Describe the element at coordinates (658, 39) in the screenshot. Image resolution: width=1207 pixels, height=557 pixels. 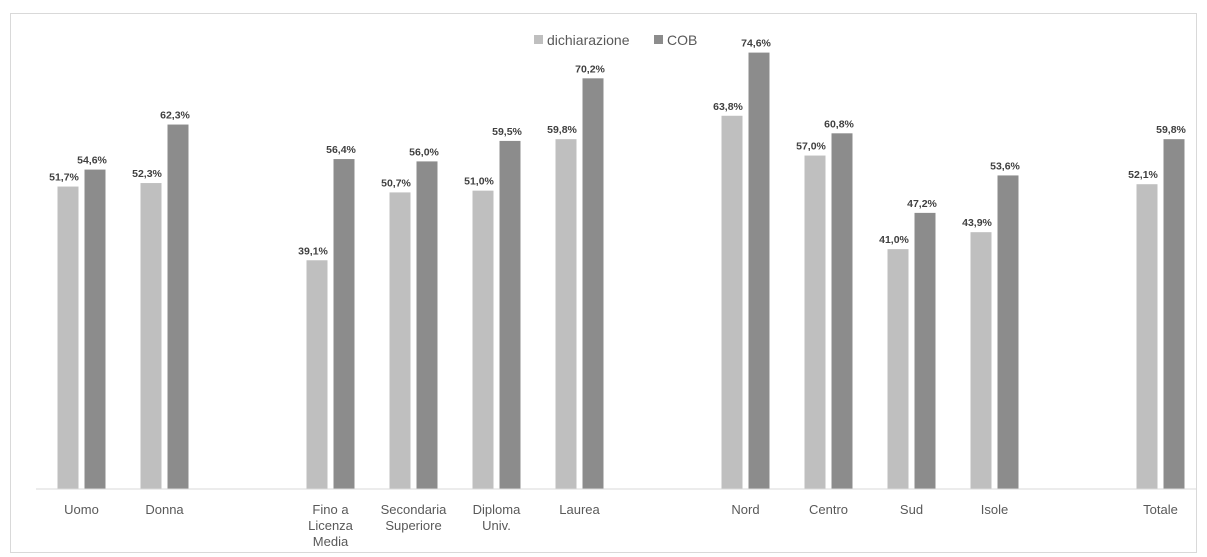
I see `legend-swatch-cob` at that location.